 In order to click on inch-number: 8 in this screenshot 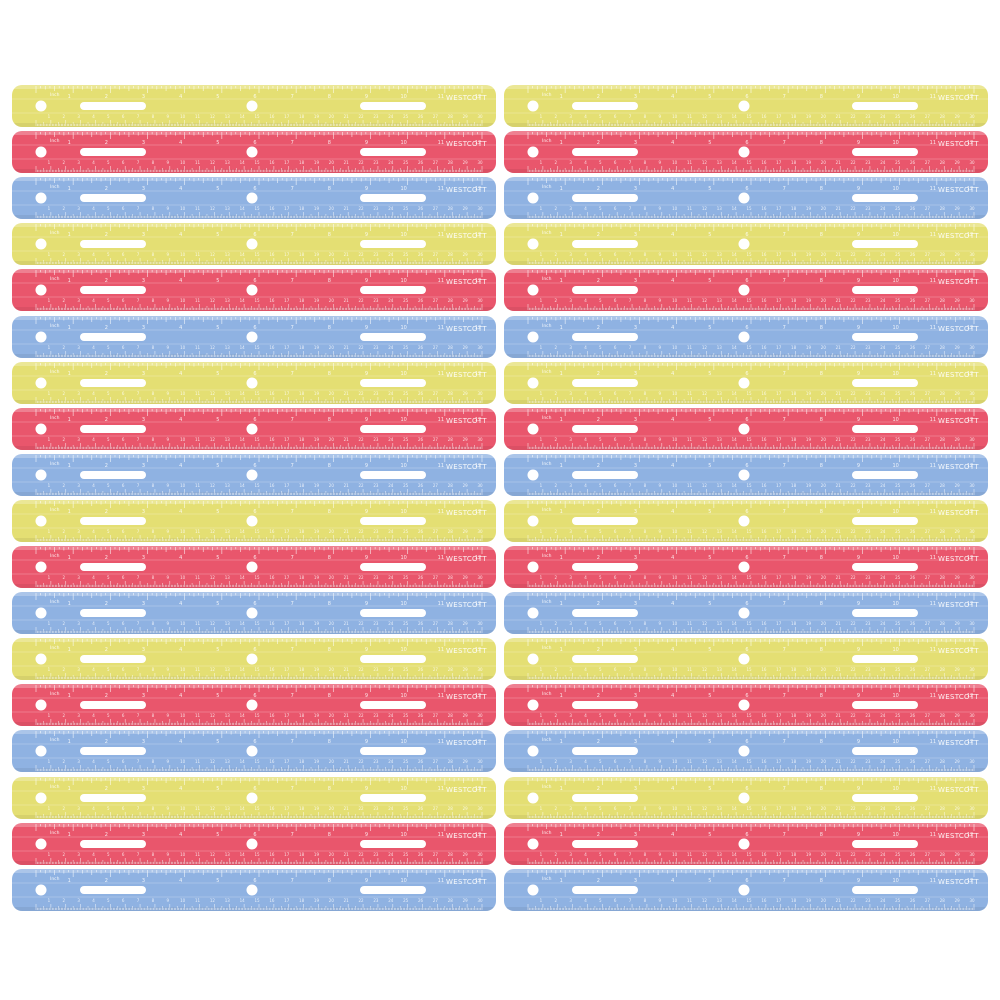, I will do `click(329, 189)`.